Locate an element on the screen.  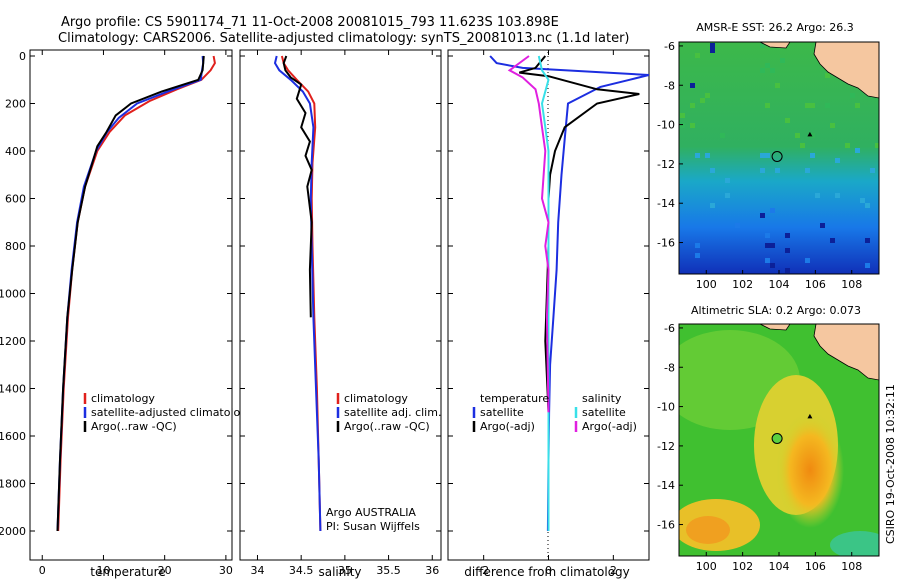
sst-xtick-label: 108 is located at coordinates (851, 284).